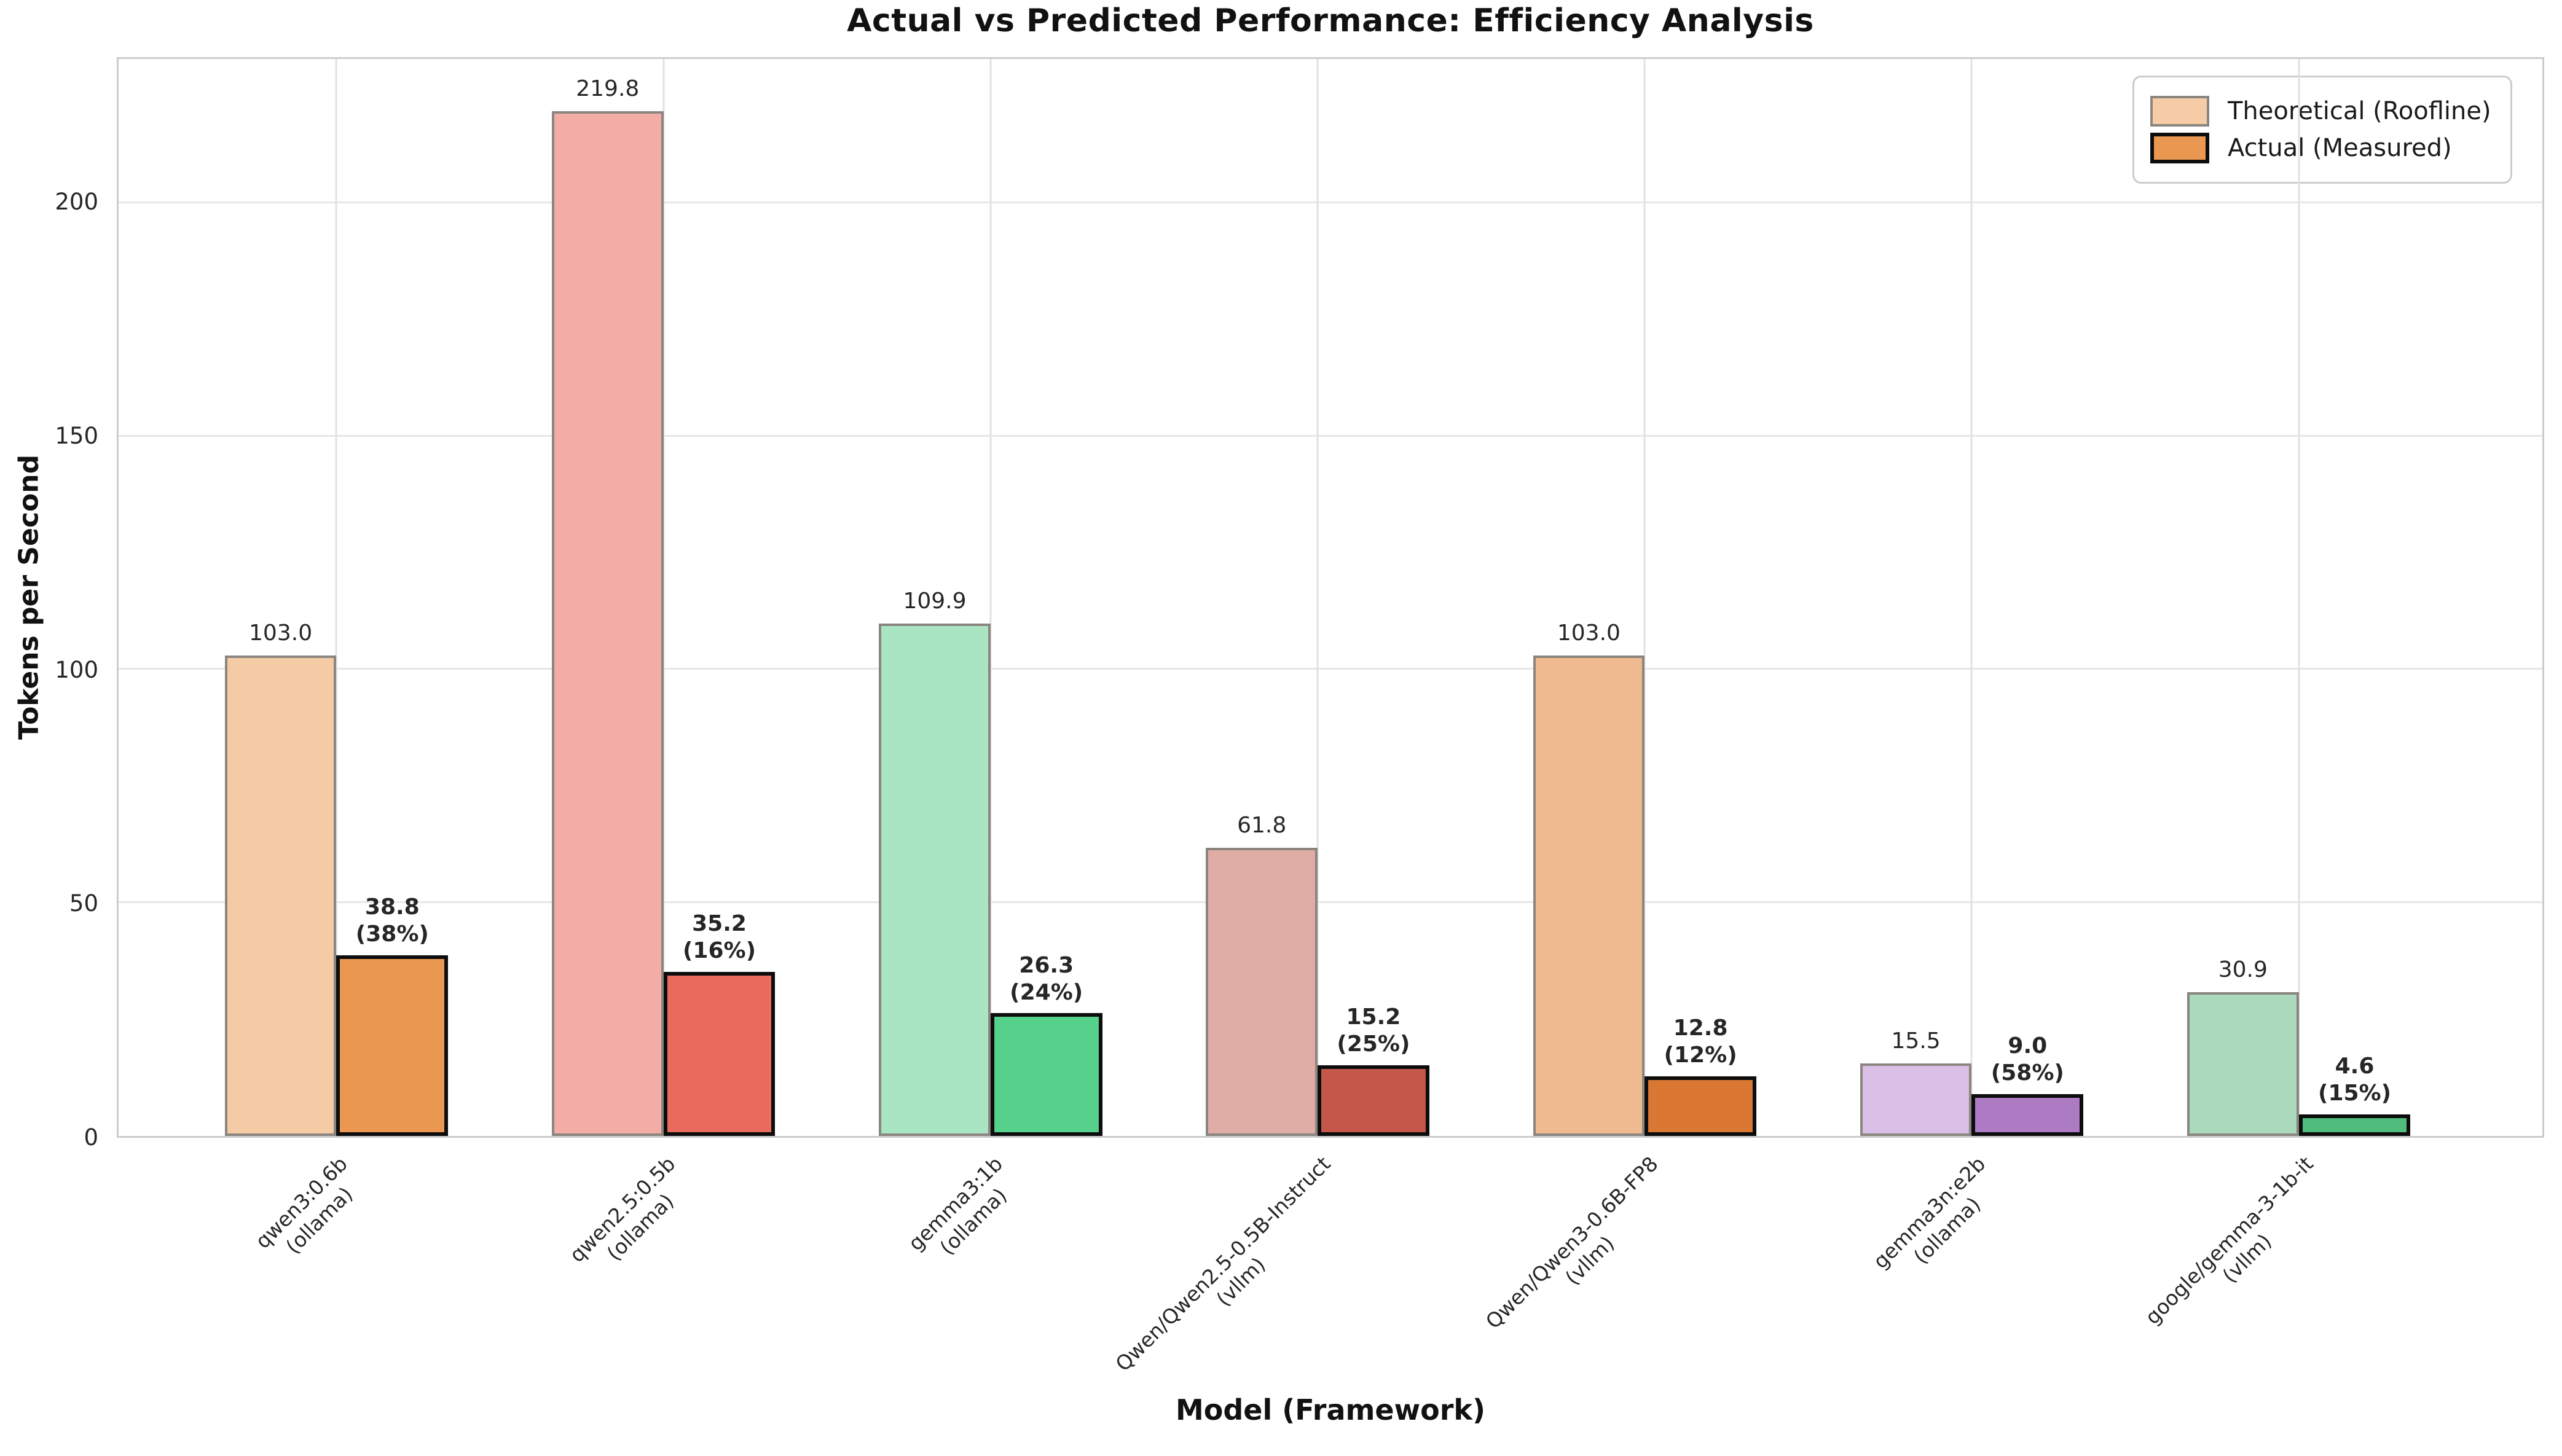  I want to click on x-tick-label: qwen2.5:0.5b (ollama), so click(622, 1209).